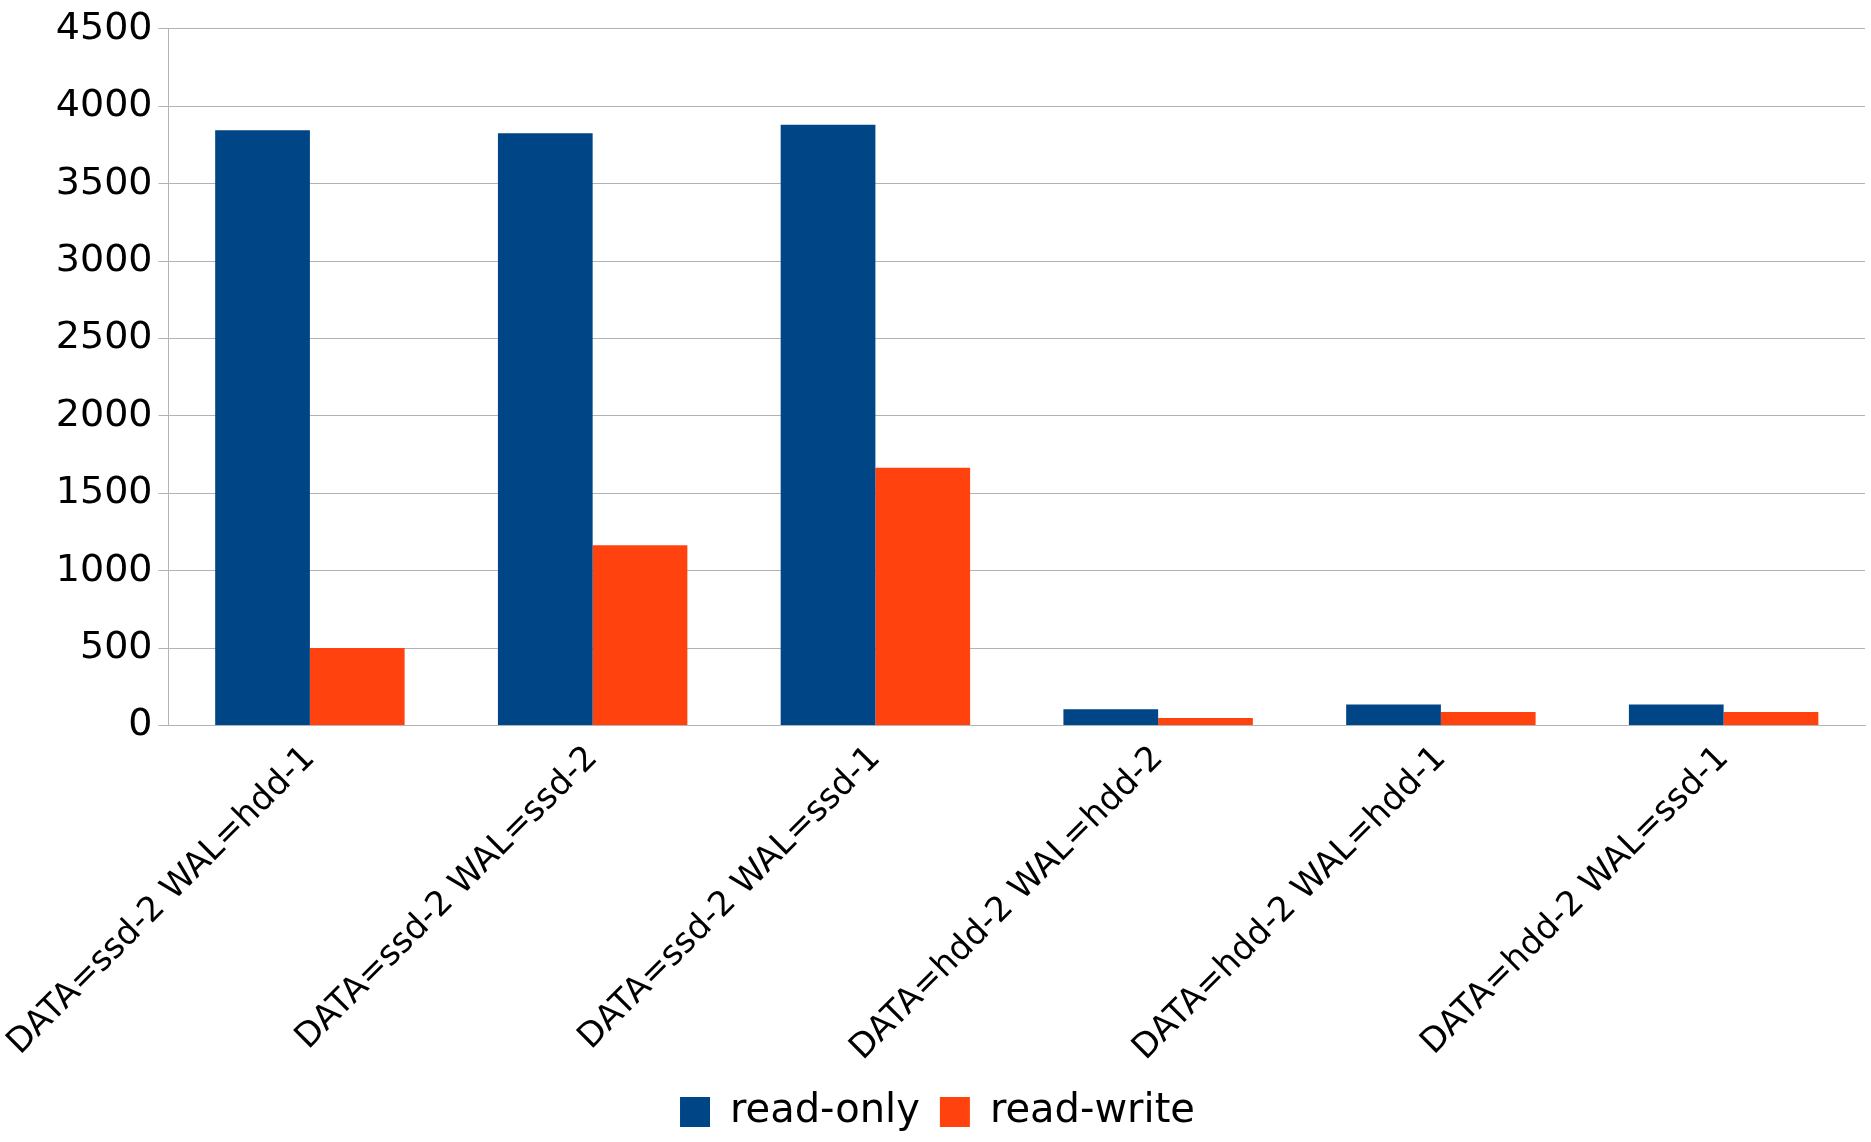 The width and height of the screenshot is (1871, 1142). I want to click on y-tick-label: 500, so click(116, 644).